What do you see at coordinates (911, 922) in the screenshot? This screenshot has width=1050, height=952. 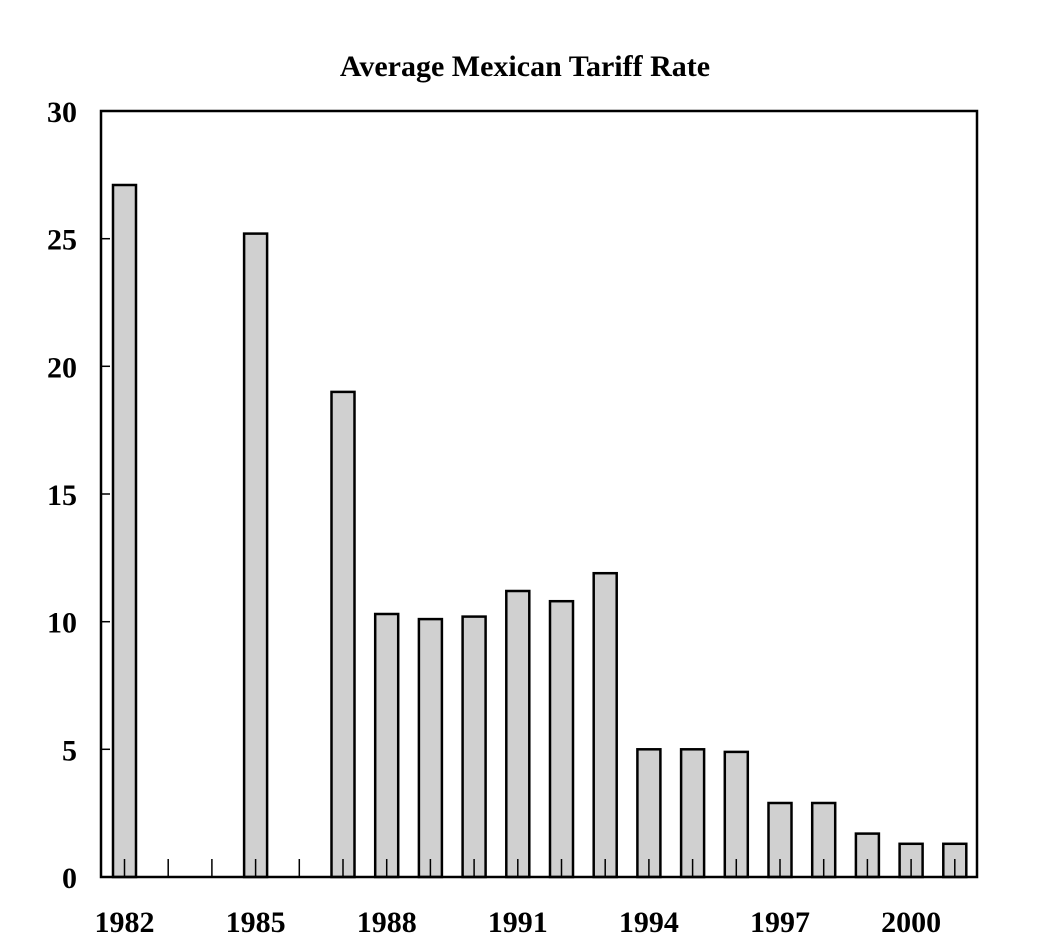 I see `x-tick-label-2000: 2000` at bounding box center [911, 922].